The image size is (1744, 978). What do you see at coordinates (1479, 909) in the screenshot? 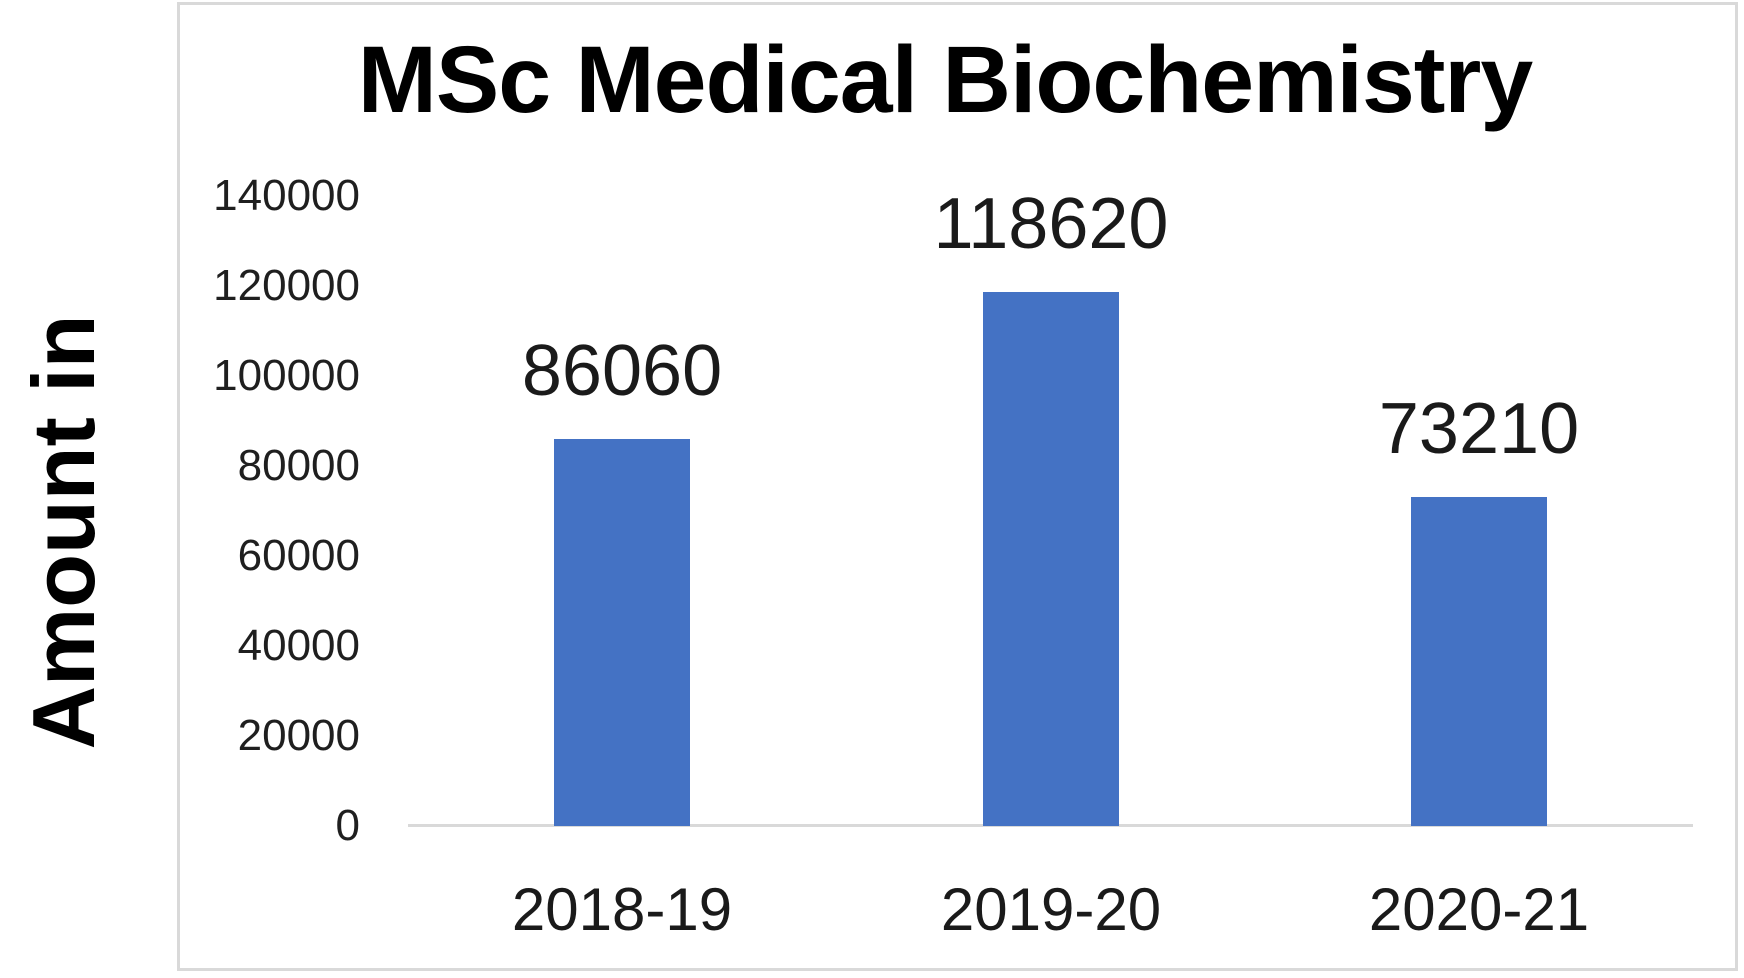
I see `x-tick-label: 2020-21` at bounding box center [1479, 909].